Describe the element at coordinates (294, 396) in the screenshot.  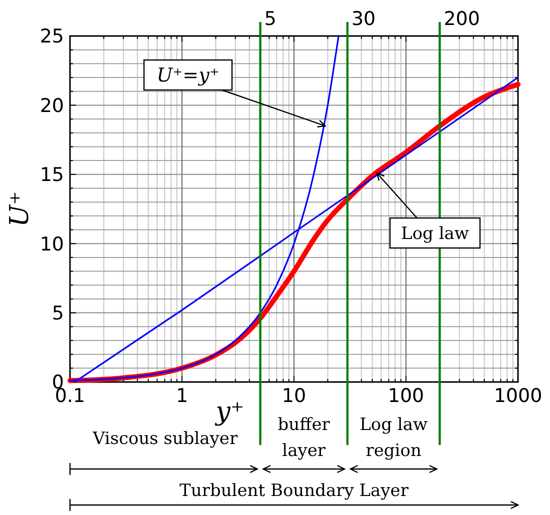
I see `x-tick-label: 10` at that location.